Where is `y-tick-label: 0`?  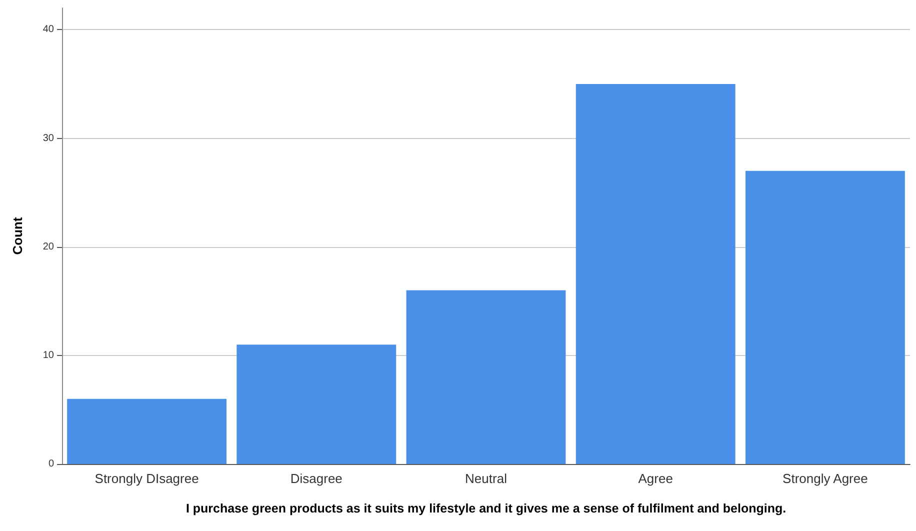
y-tick-label: 0 is located at coordinates (51, 464).